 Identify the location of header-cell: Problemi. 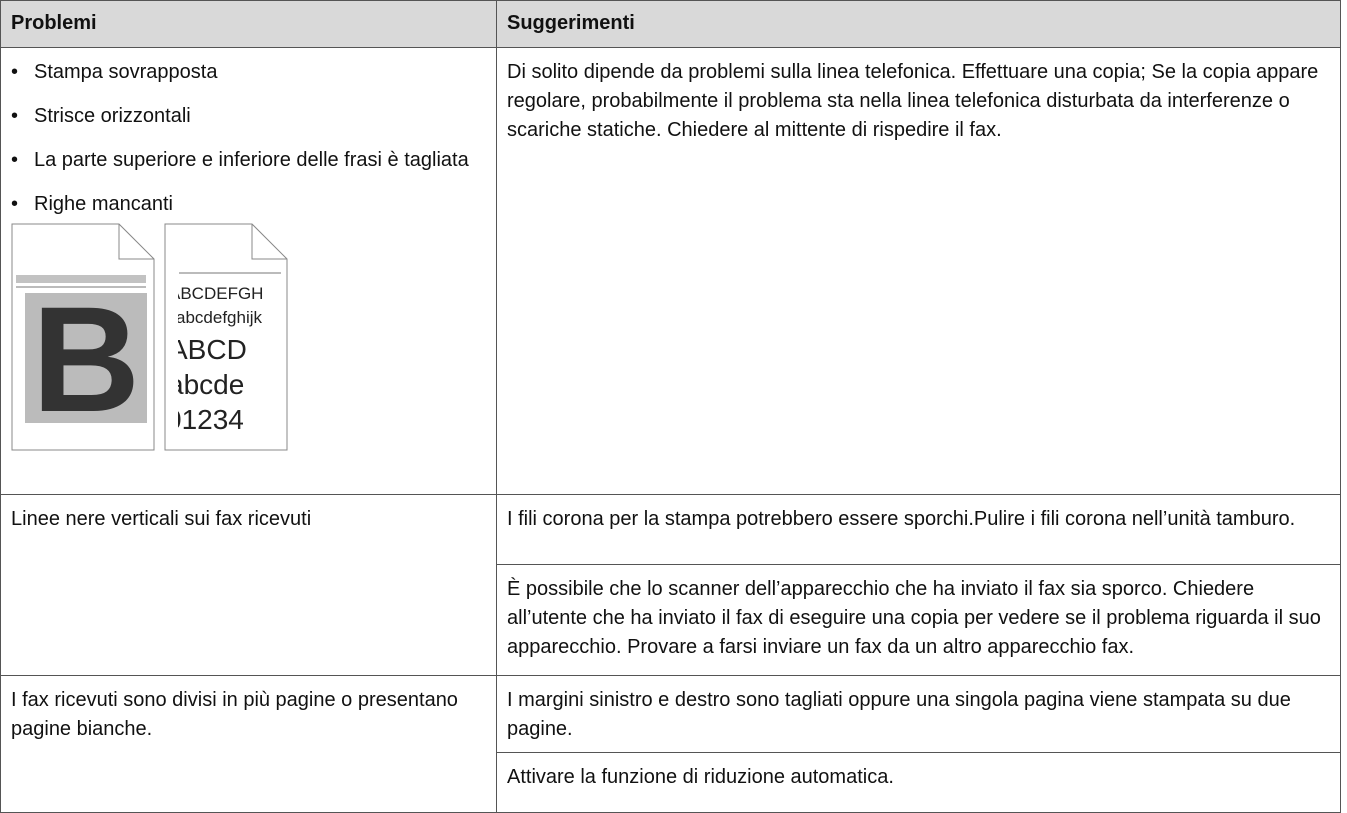
(248, 24).